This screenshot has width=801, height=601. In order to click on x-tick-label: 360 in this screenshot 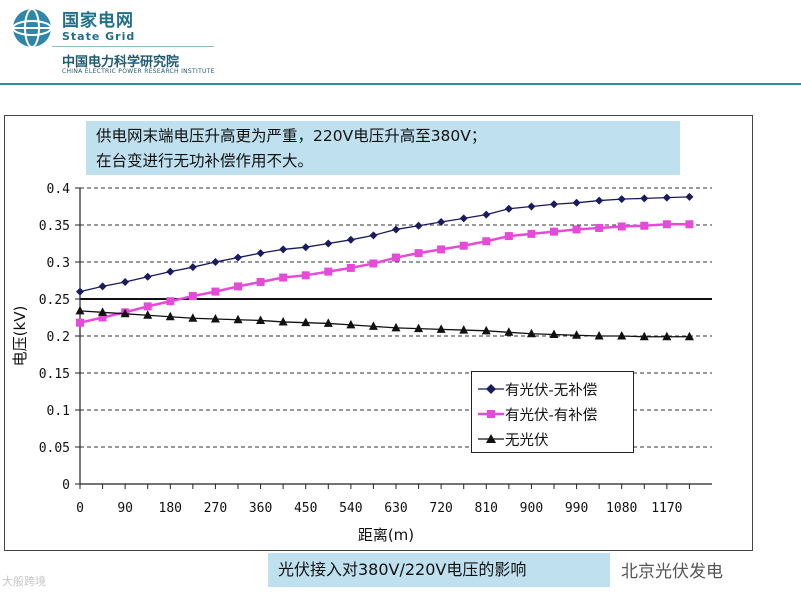, I will do `click(260, 508)`.